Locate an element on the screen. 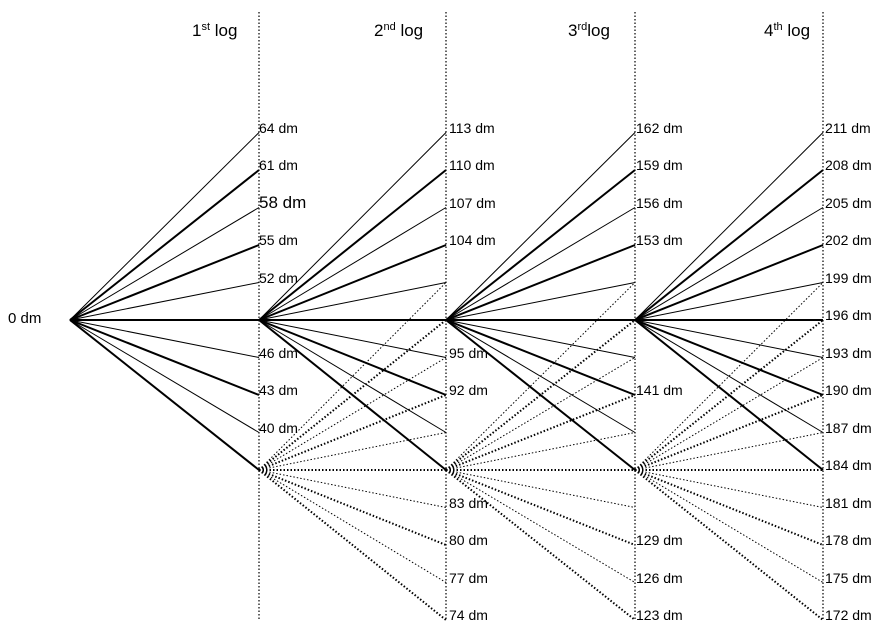 The width and height of the screenshot is (890, 624). length-label: 55 dm is located at coordinates (278, 240).